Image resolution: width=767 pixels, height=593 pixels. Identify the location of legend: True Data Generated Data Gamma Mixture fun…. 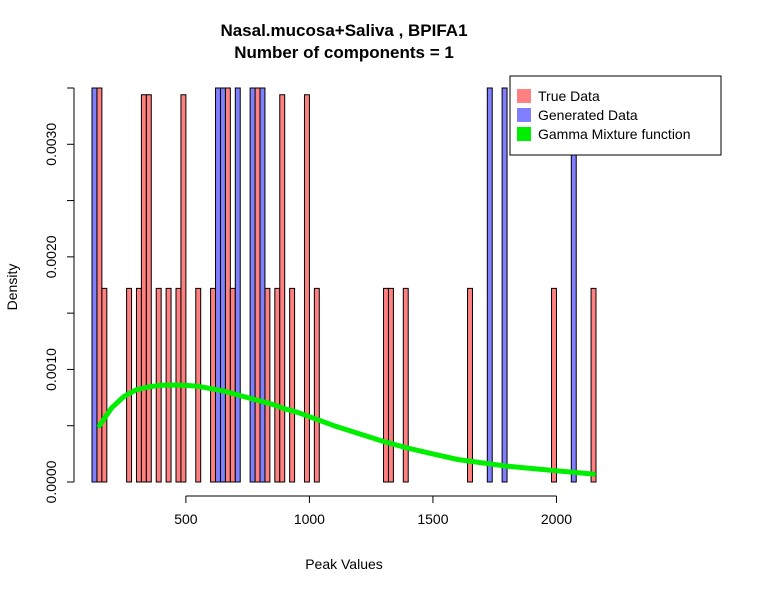
(615, 115).